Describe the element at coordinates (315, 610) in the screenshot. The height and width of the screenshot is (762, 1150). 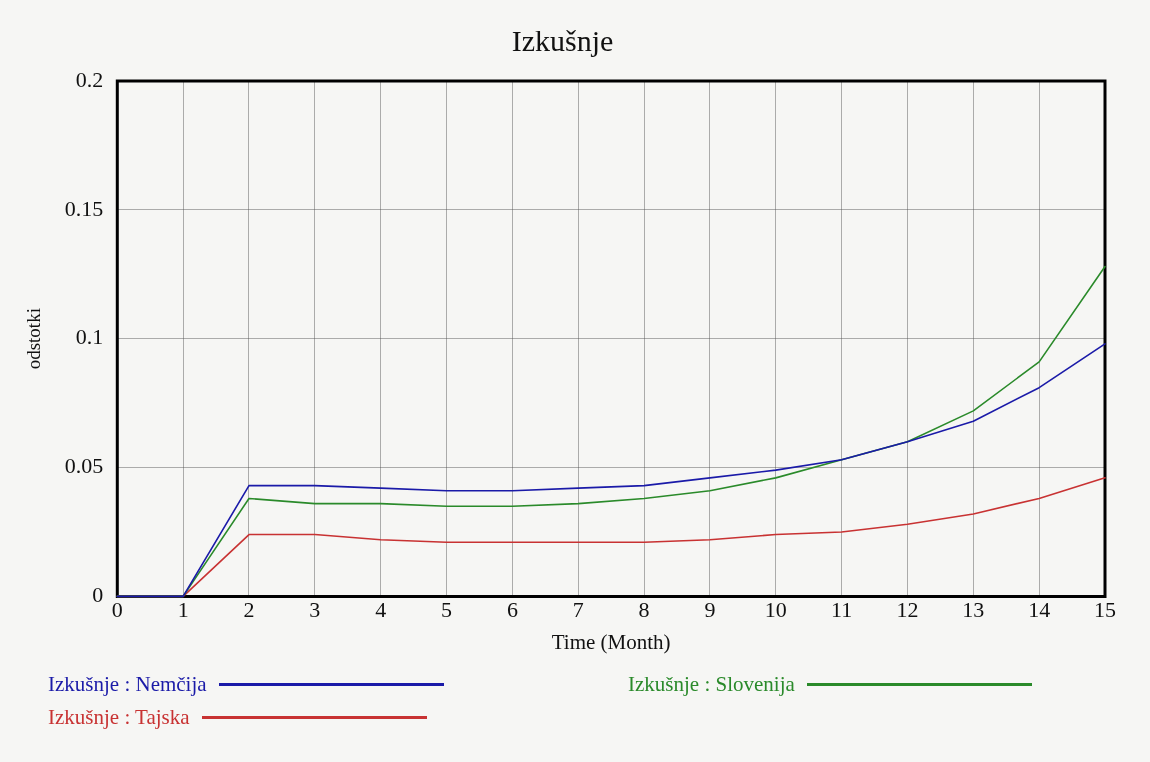
I see `x-tick-label: 3` at that location.